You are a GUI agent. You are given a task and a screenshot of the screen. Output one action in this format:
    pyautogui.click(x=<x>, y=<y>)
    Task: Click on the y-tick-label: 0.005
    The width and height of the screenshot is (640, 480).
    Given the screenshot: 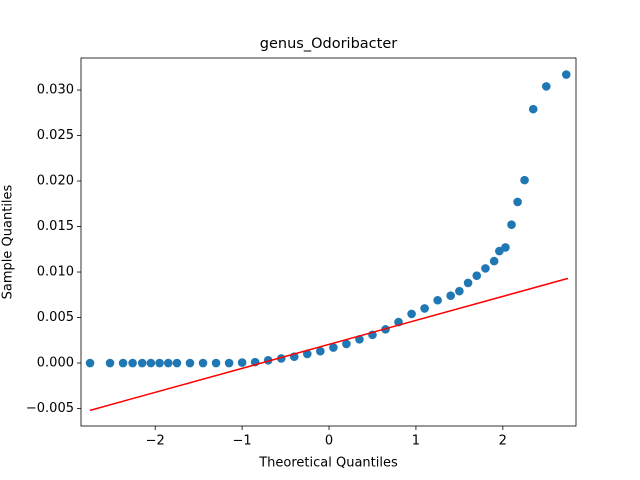 What is the action you would take?
    pyautogui.click(x=55, y=317)
    